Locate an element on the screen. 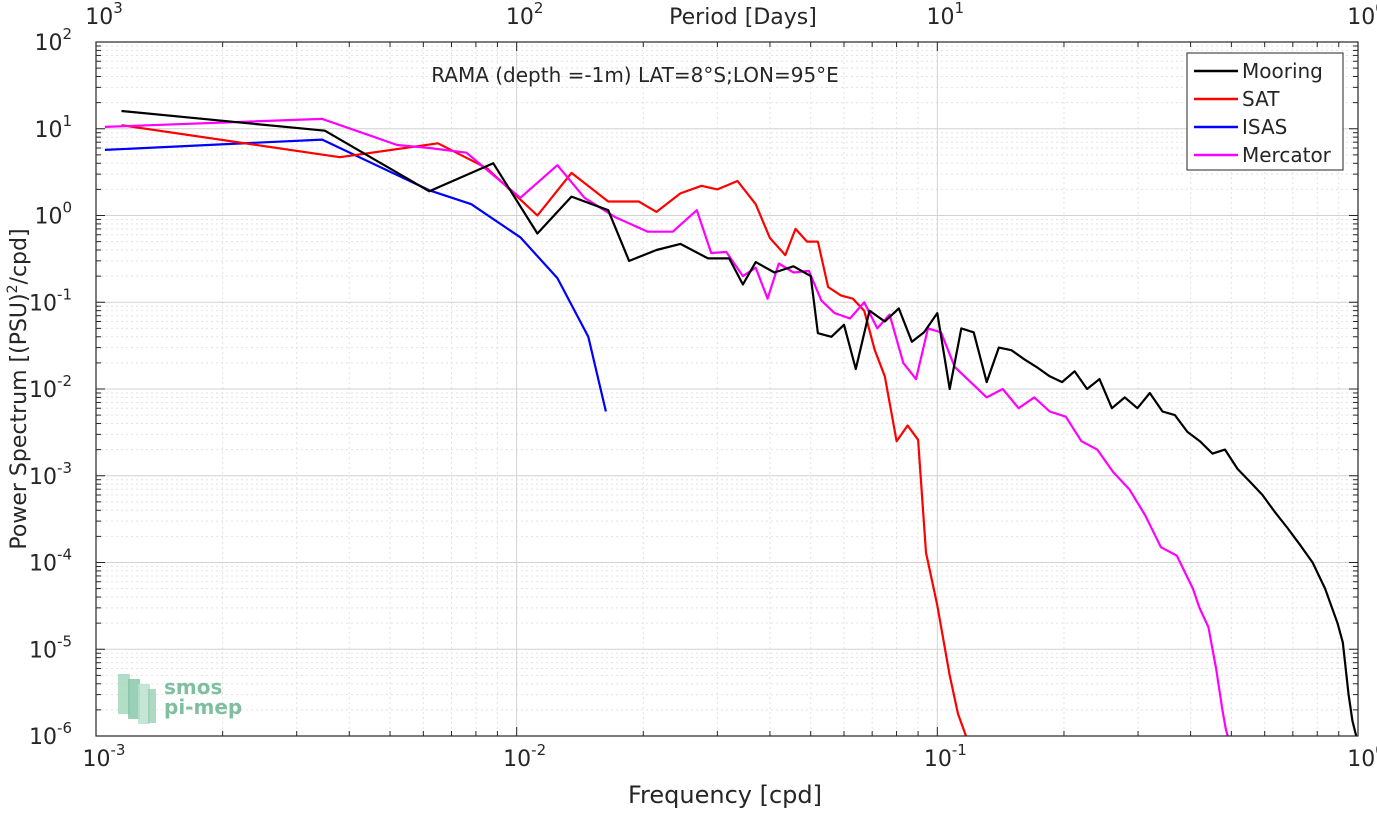 Image resolution: width=1377 pixels, height=813 pixels. y-axis-label-tail: /cpd] is located at coordinates (19, 256).